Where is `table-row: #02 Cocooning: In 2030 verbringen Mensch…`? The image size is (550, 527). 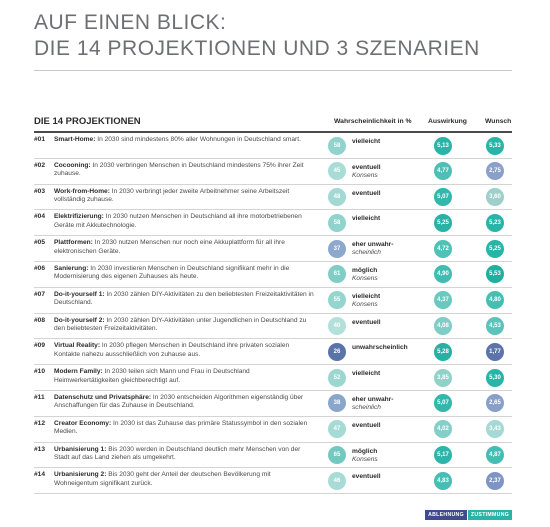
table-row: #02 Cocooning: In 2030 verbringen Mensch… is located at coordinates (273, 172).